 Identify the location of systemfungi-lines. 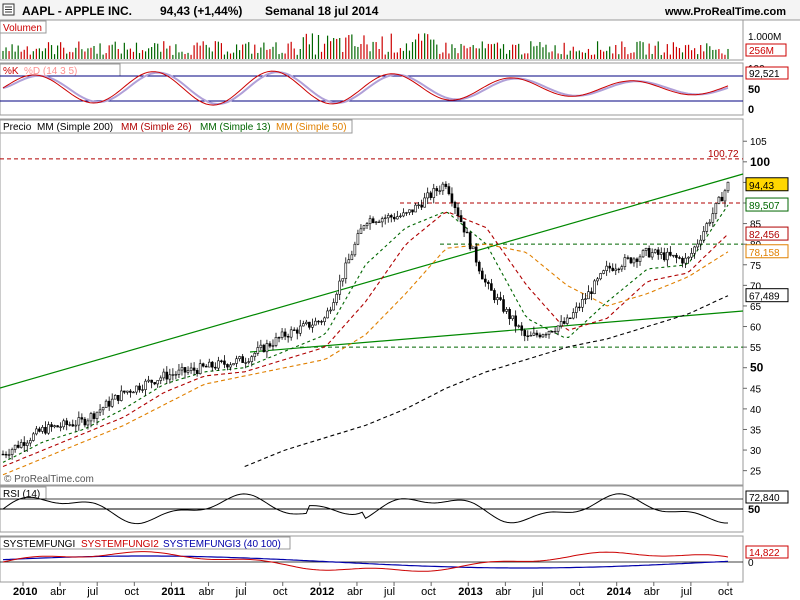
(371, 561).